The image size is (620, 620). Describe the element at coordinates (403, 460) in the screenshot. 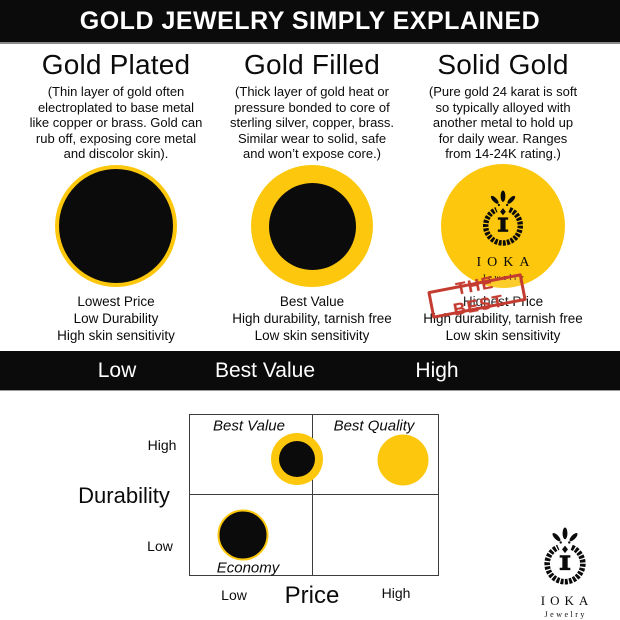

I see `marker-solid-gold-best-quality` at that location.